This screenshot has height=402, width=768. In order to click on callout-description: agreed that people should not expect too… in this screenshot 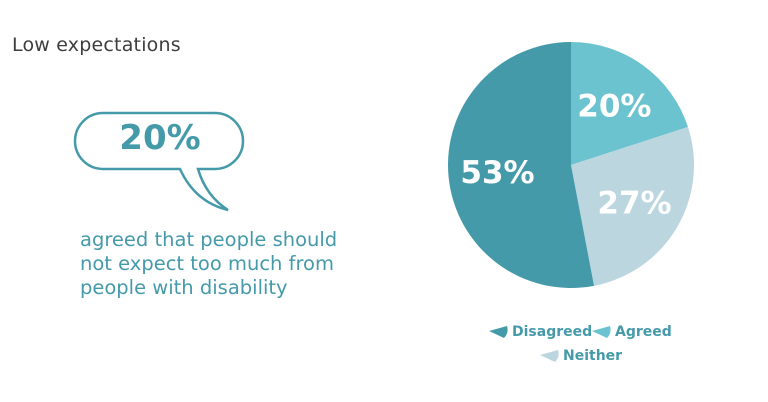, I will do `click(209, 263)`.